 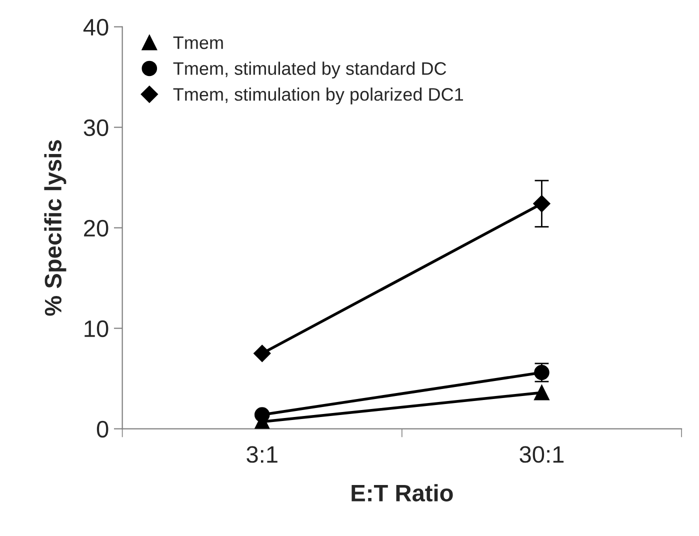 What do you see at coordinates (402, 493) in the screenshot?
I see `x-axis-title: E:T Ratio` at bounding box center [402, 493].